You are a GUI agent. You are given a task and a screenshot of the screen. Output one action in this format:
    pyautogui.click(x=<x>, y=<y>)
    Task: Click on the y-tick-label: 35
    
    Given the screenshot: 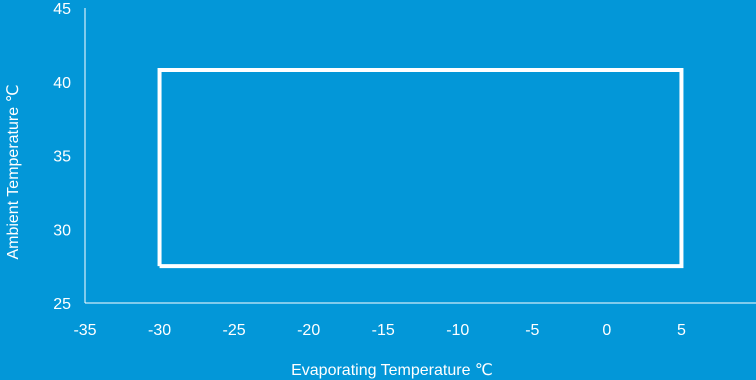 What is the action you would take?
    pyautogui.click(x=62, y=157)
    